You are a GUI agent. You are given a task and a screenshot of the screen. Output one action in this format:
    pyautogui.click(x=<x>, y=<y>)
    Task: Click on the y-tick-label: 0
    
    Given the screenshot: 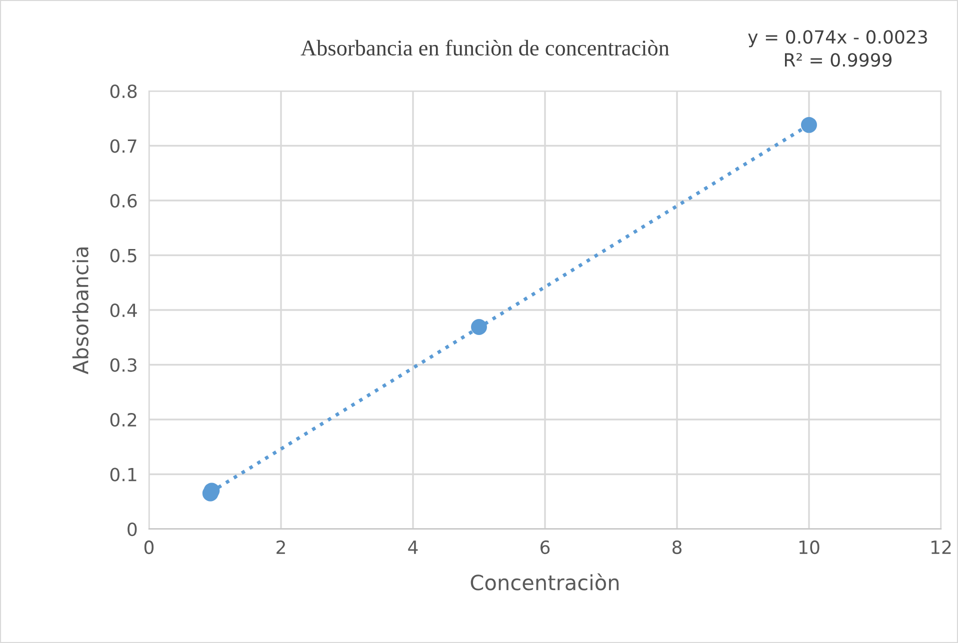 What is the action you would take?
    pyautogui.click(x=132, y=529)
    